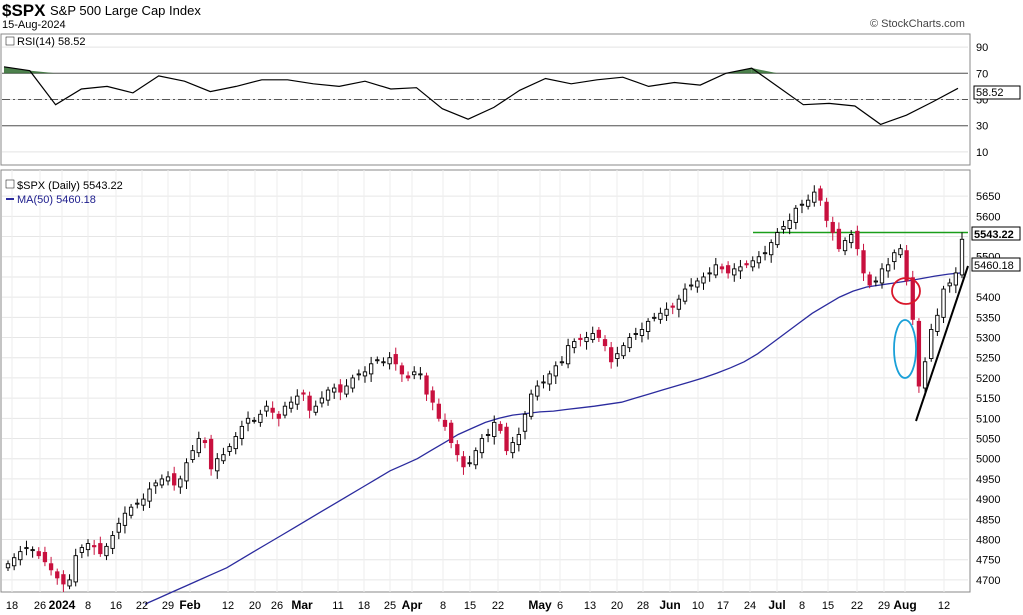  I want to click on time-tick-label: 13, so click(590, 606).